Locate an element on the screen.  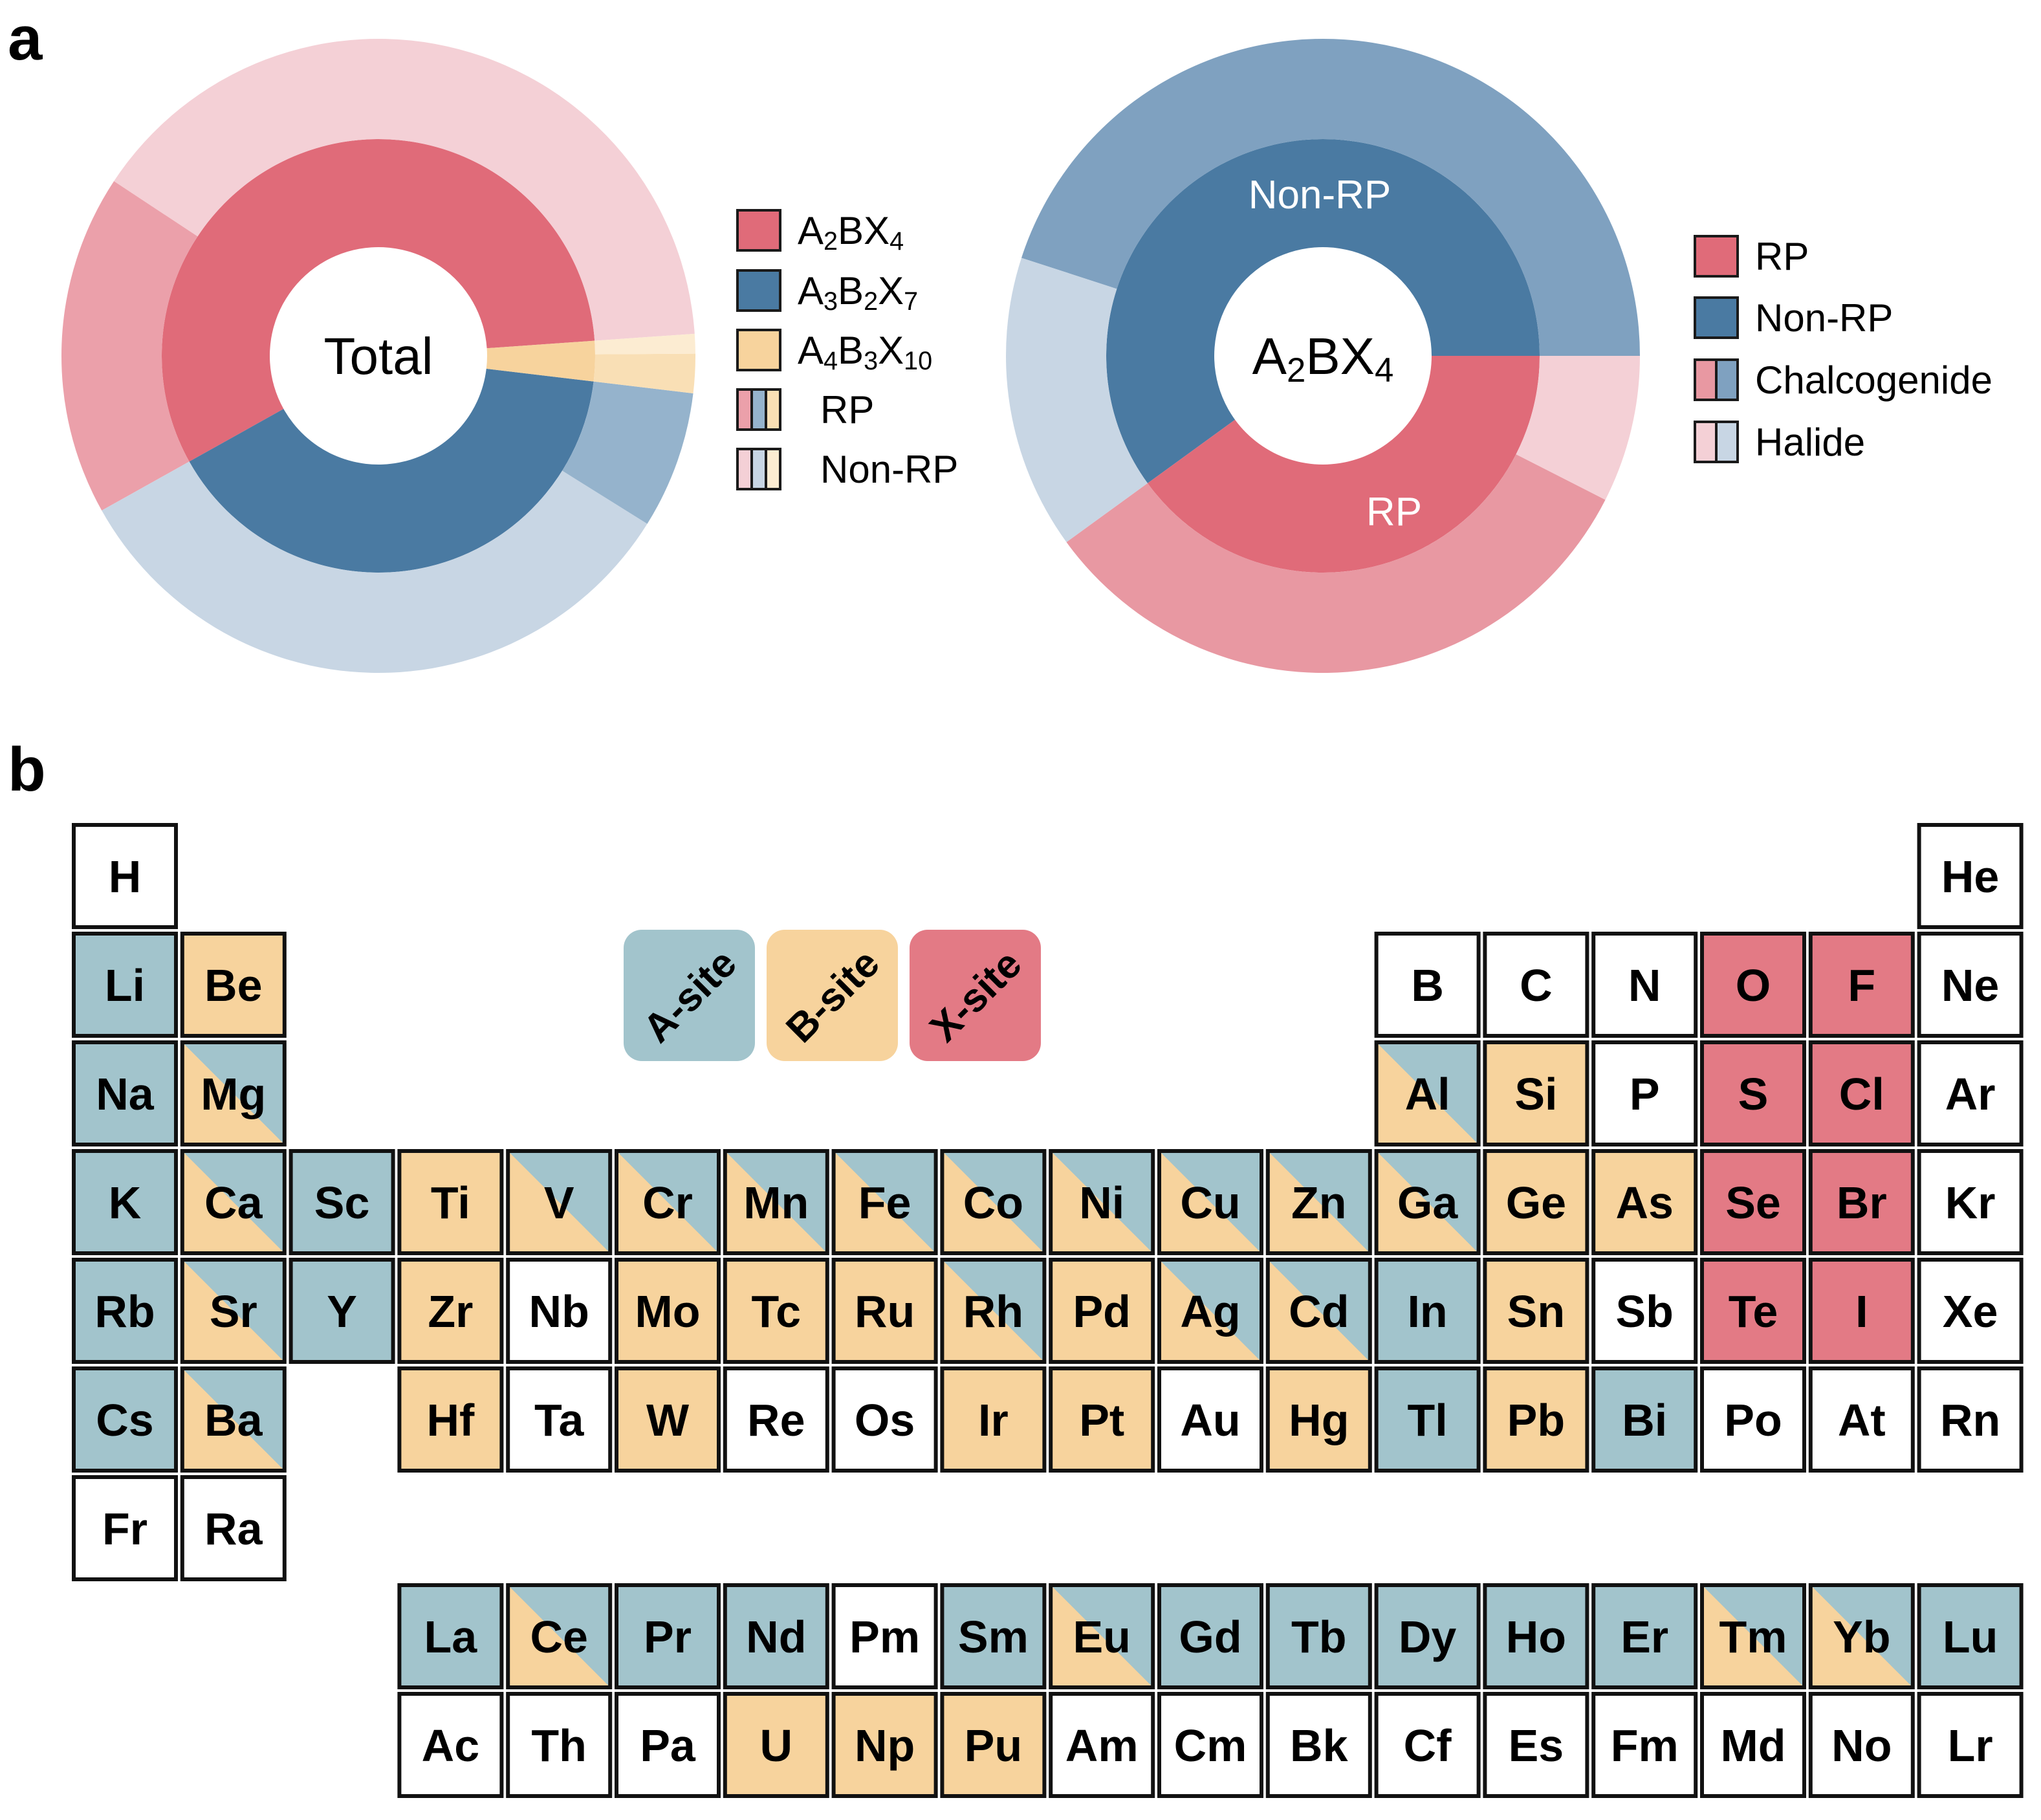
element-symbol: Ne is located at coordinates (1970, 986).